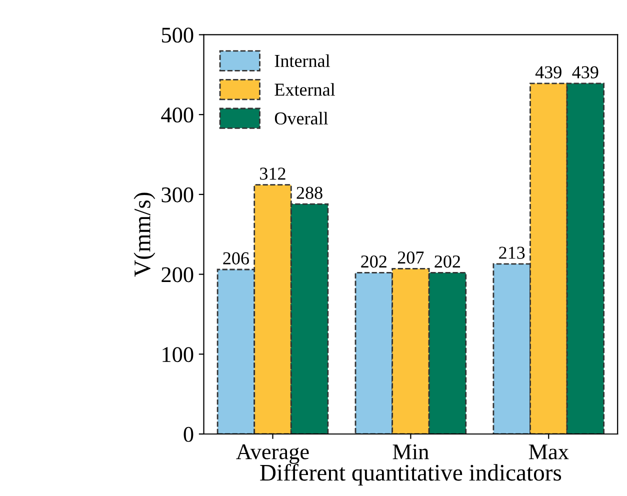 The height and width of the screenshot is (496, 627). I want to click on y-tick-label: 100, so click(178, 354).